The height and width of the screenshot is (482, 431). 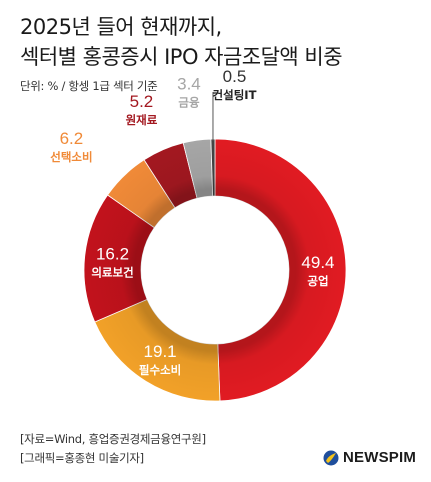 I want to click on title-line-1: 2025년 들어 현재까지,, so click(x=121, y=27).